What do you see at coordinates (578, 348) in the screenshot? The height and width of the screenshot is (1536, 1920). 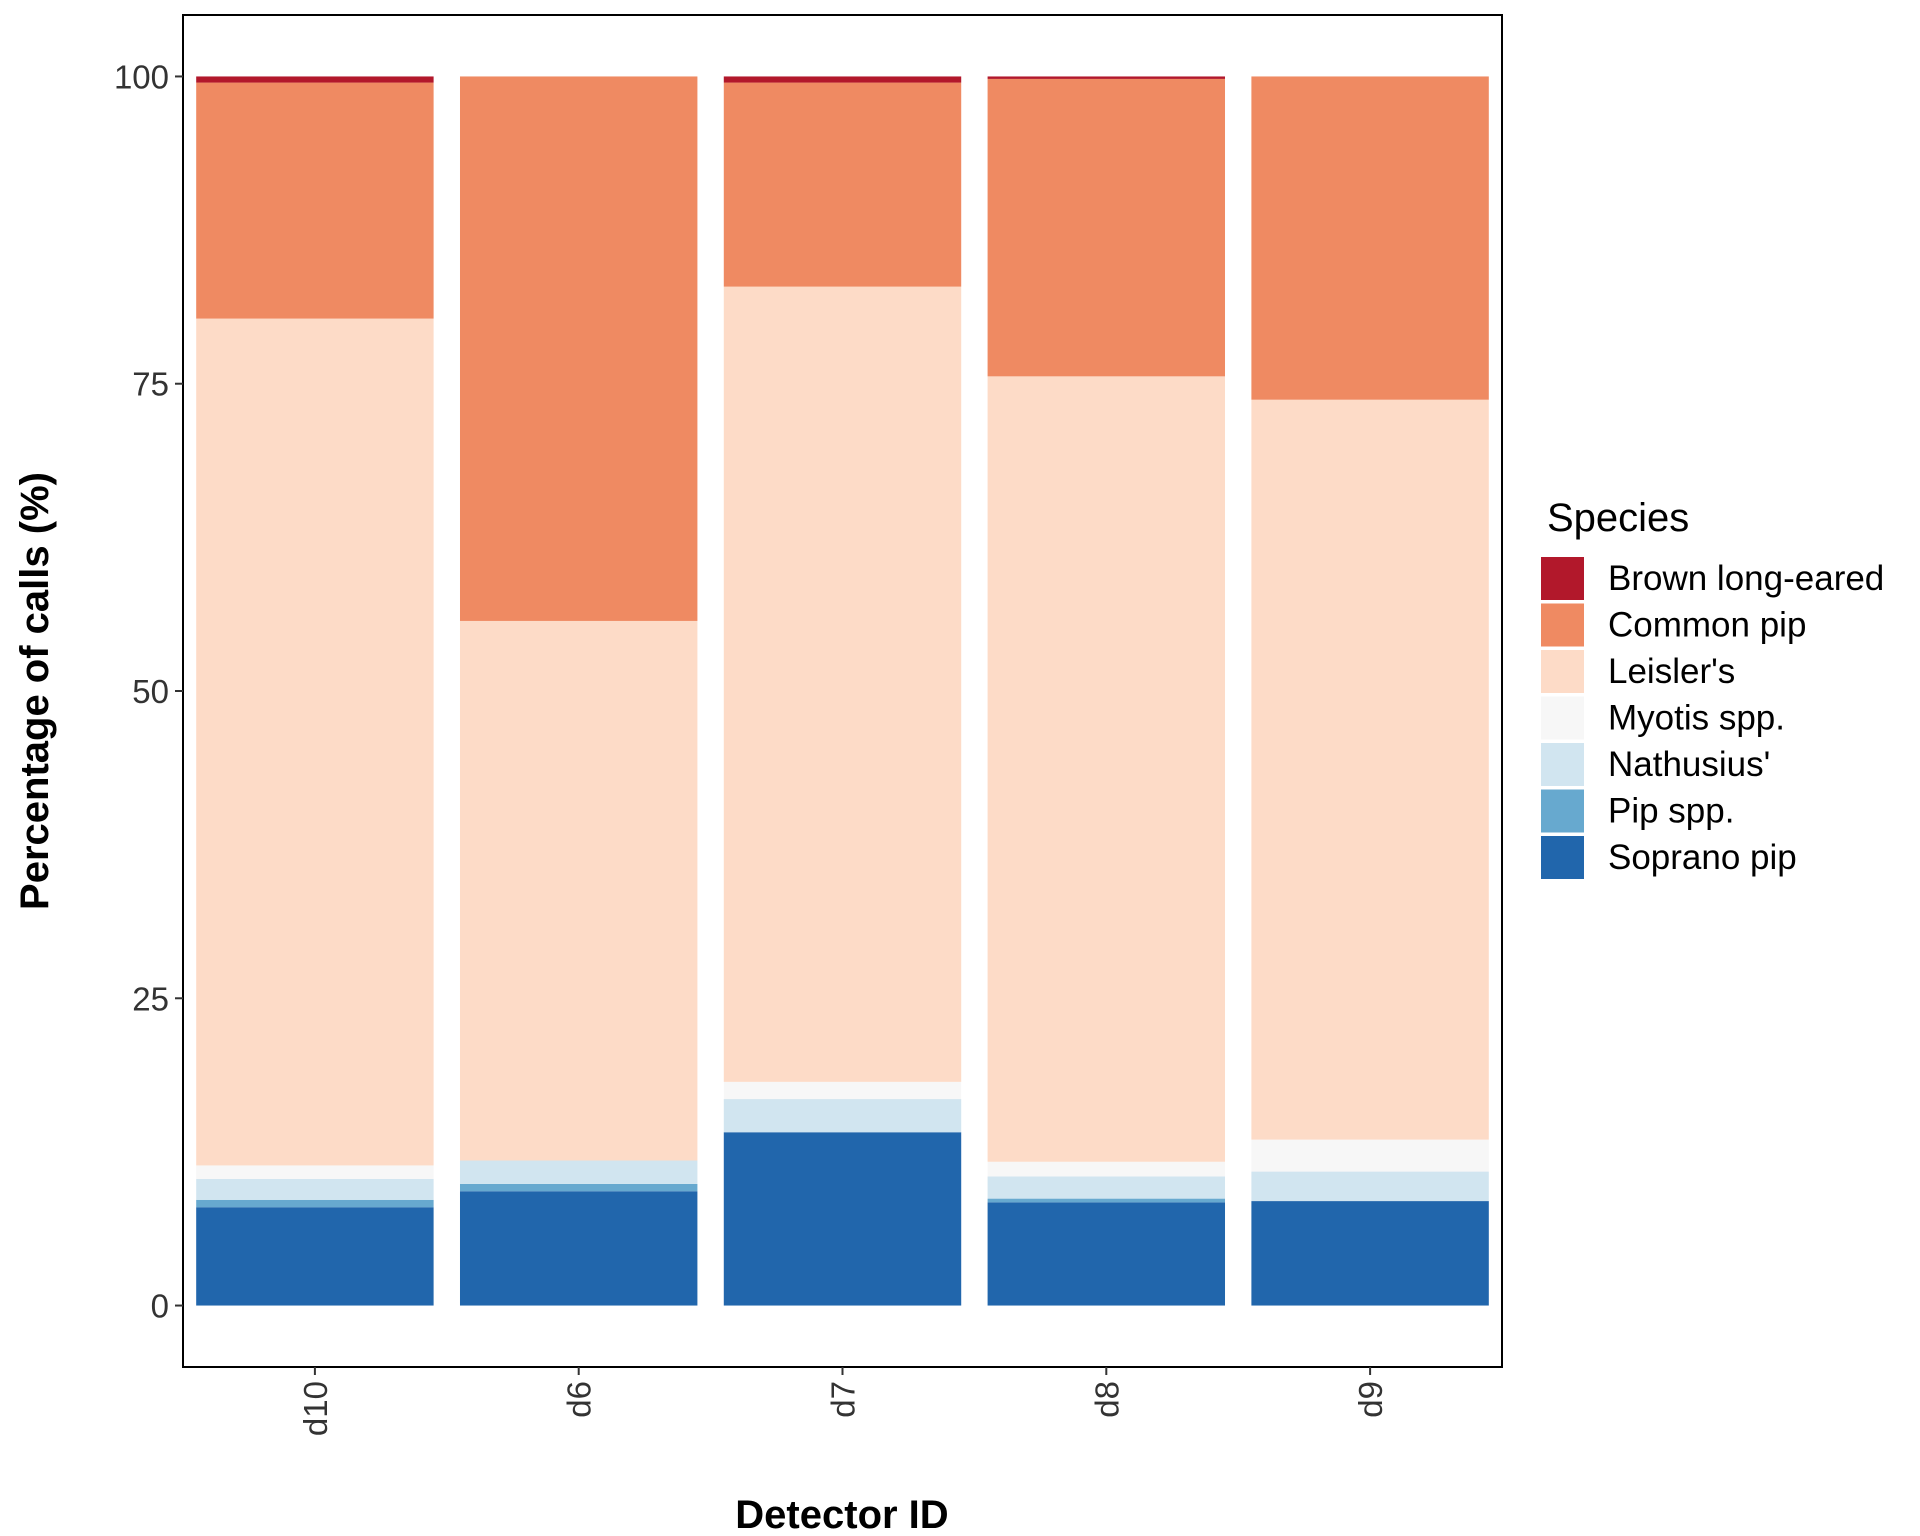 I see `bar-segment-d6-common-pip` at bounding box center [578, 348].